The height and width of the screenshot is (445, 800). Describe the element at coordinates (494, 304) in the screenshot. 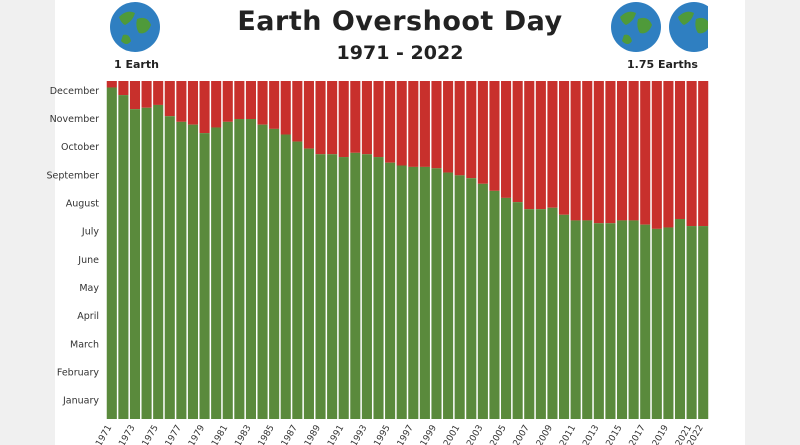

I see `pre-overshoot-bar-2004` at that location.